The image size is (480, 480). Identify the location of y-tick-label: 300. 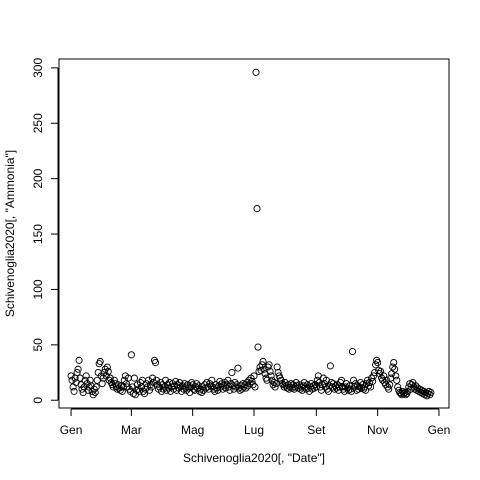
(38, 68).